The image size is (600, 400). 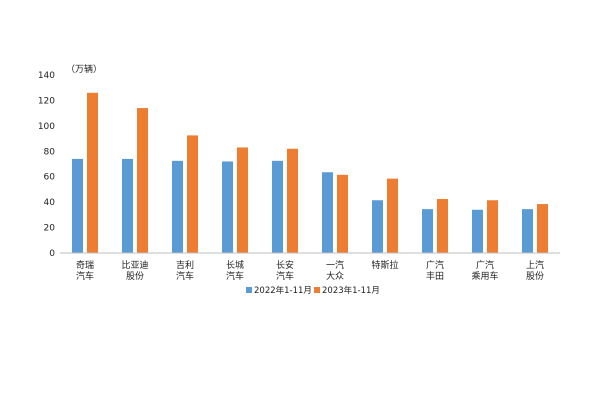 I want to click on y-tick-label: 140, so click(x=46, y=76).